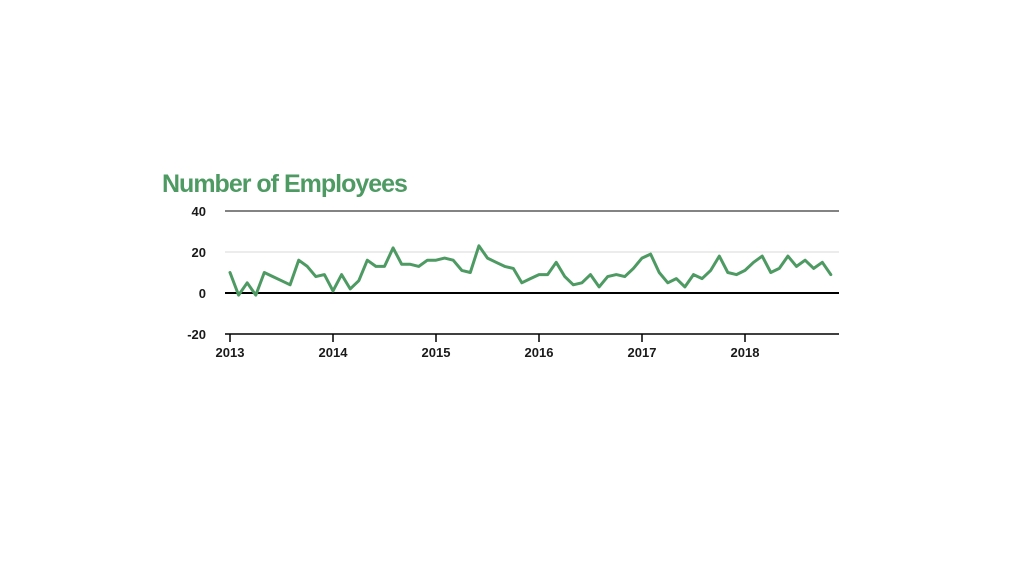  I want to click on grid-lines, so click(532, 272).